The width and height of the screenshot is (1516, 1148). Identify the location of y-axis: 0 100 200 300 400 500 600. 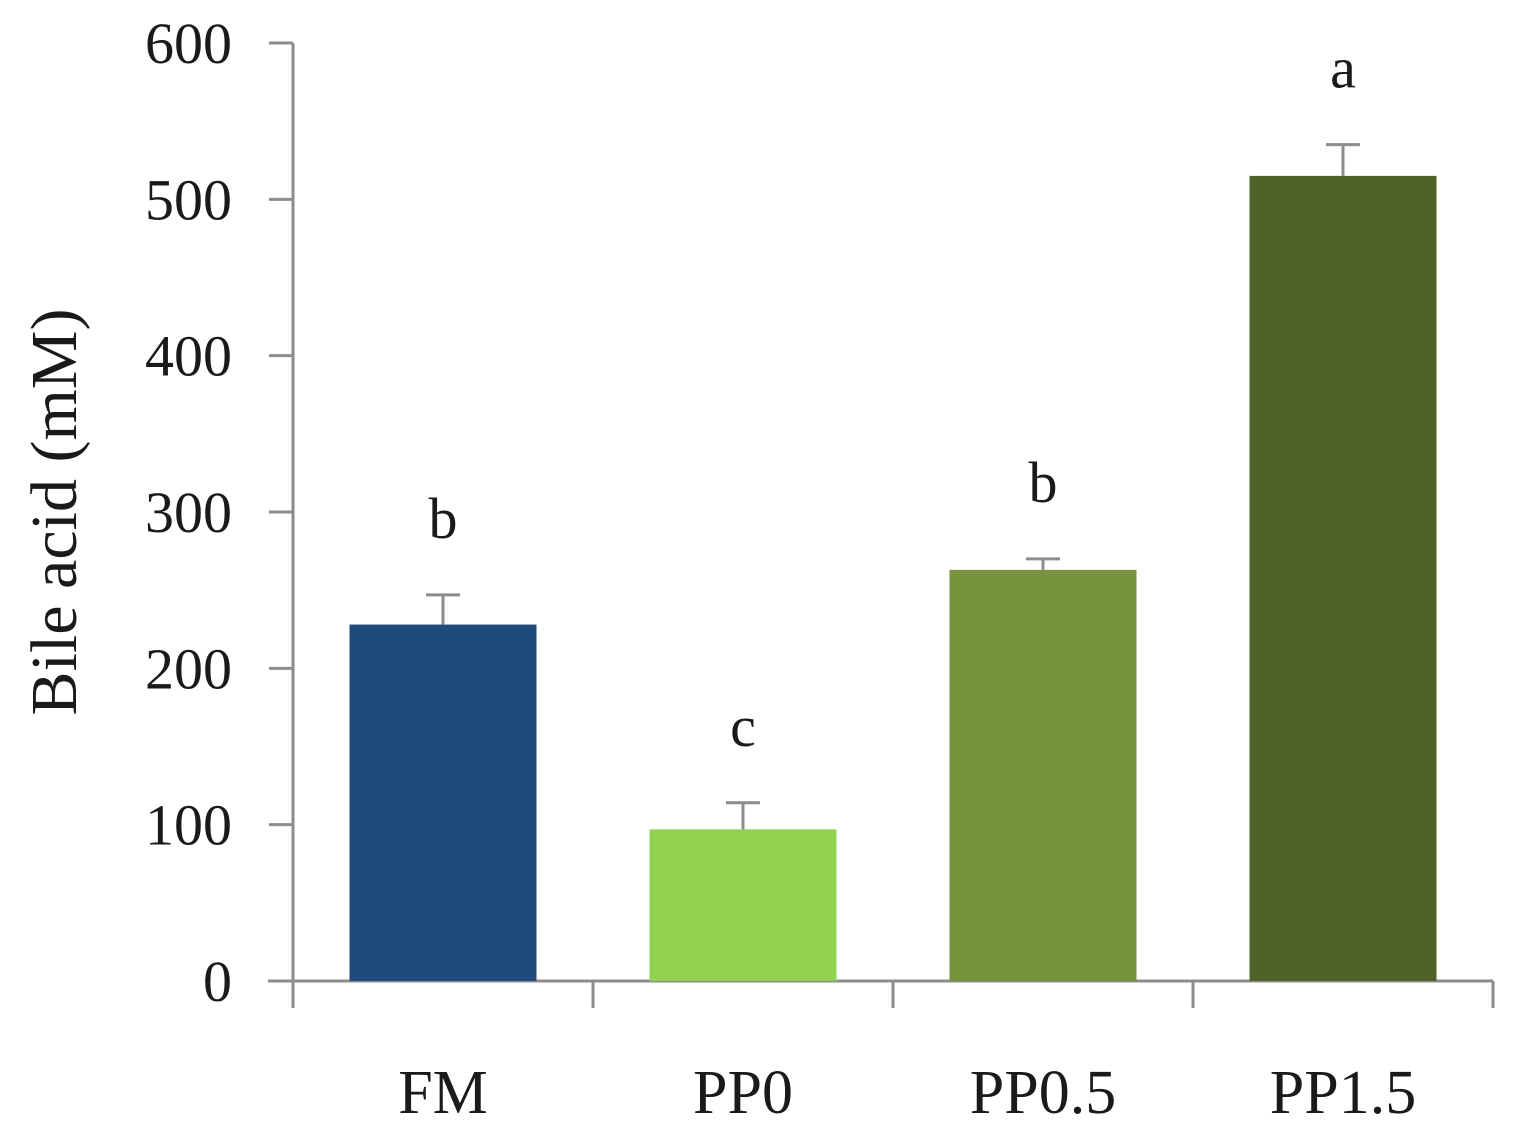
(220, 512).